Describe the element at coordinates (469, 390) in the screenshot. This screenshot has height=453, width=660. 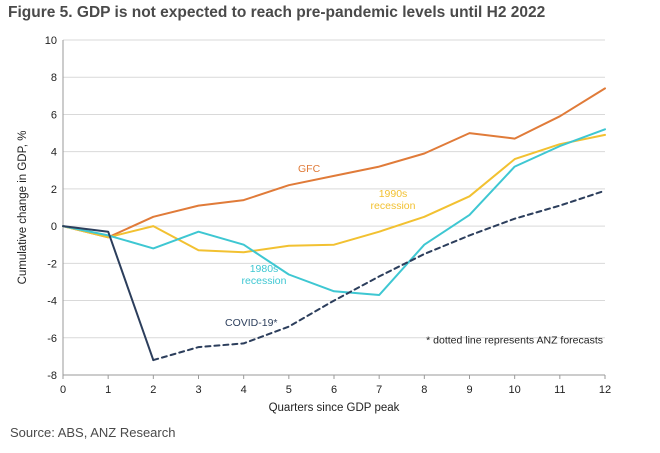
I see `x-tick-label: 9` at that location.